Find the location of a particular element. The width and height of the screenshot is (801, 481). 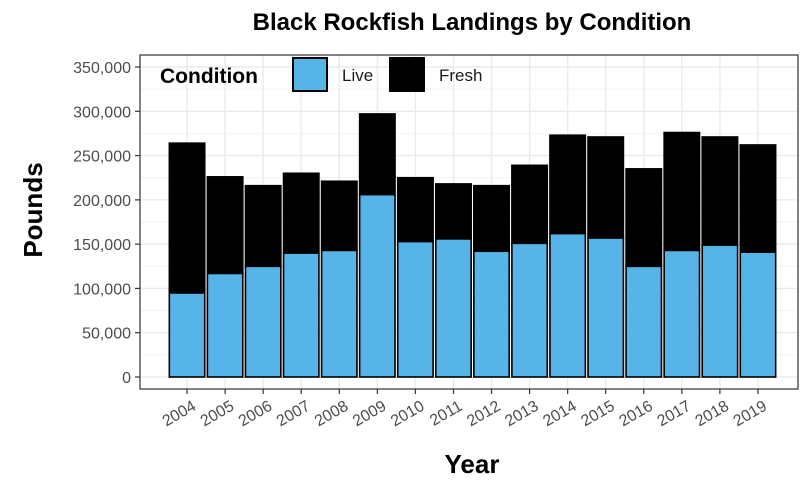

x-tick-label: 2008 is located at coordinates (331, 414).